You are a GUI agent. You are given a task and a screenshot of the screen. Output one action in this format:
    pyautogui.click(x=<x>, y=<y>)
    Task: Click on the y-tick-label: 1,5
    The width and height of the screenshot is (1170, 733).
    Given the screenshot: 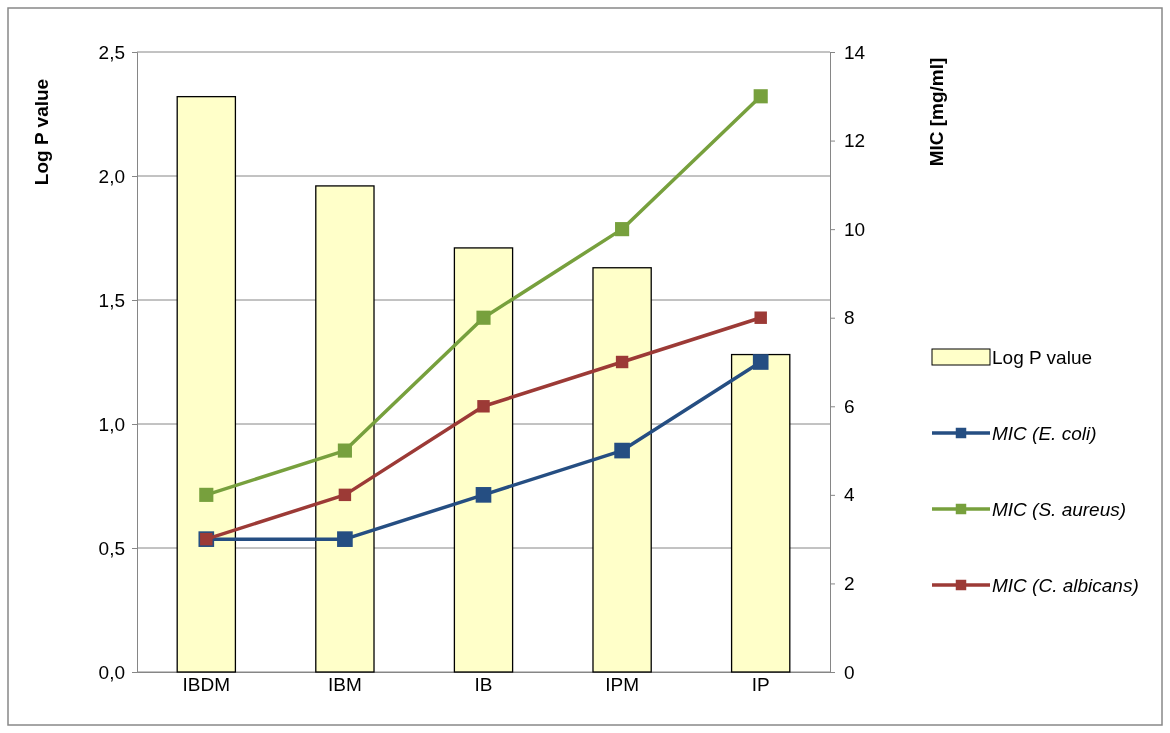 What is the action you would take?
    pyautogui.click(x=111, y=300)
    